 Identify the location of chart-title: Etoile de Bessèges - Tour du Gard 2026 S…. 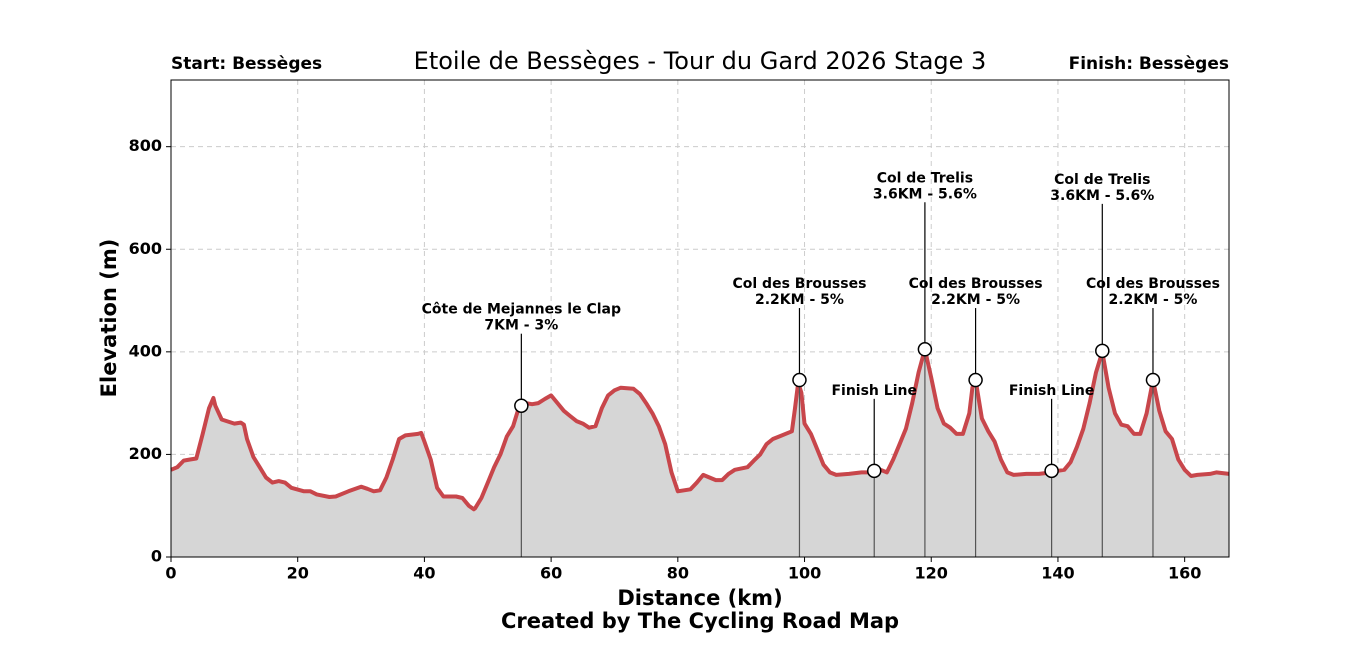
(700, 61).